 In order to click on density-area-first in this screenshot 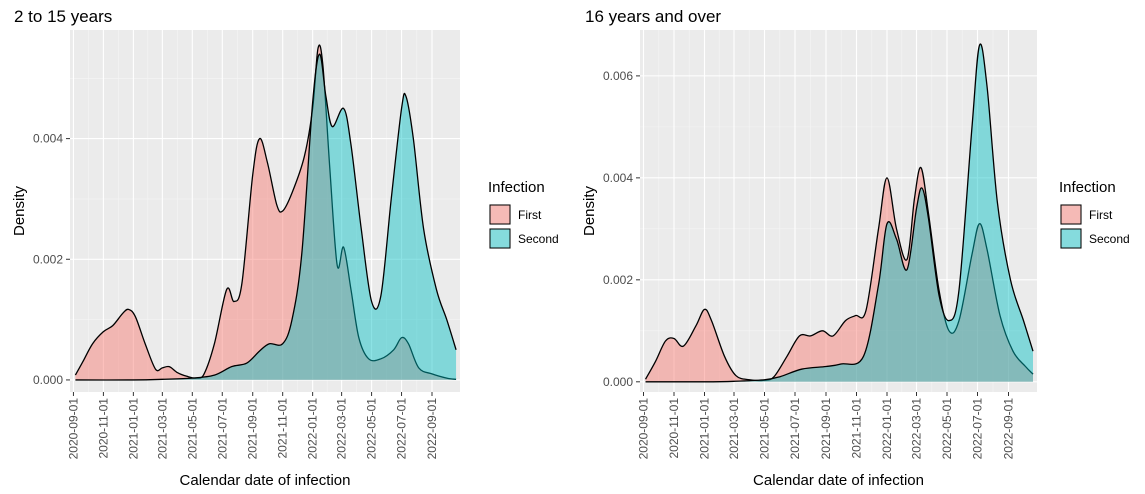, I will do `click(839, 274)`.